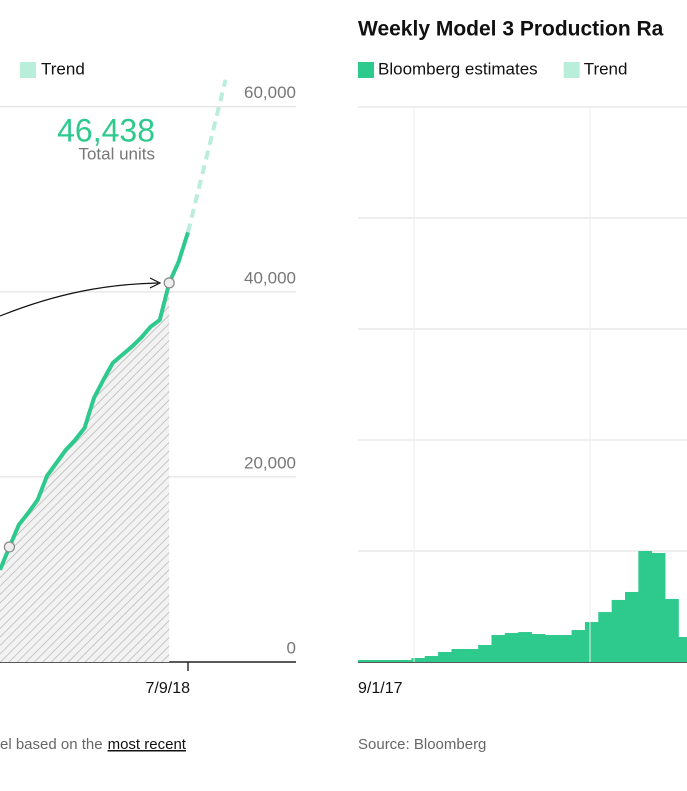 The height and width of the screenshot is (791, 687). I want to click on y-tick-label: 60,000, so click(270, 92).